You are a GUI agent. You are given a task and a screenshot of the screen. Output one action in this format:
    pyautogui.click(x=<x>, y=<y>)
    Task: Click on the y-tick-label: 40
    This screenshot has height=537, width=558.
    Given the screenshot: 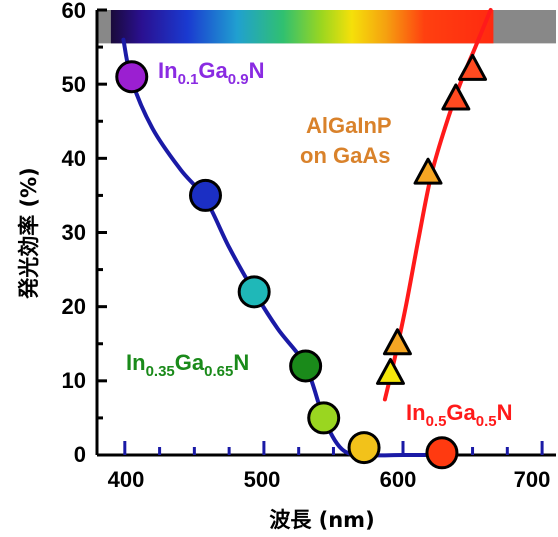 What is the action you would take?
    pyautogui.click(x=74, y=158)
    